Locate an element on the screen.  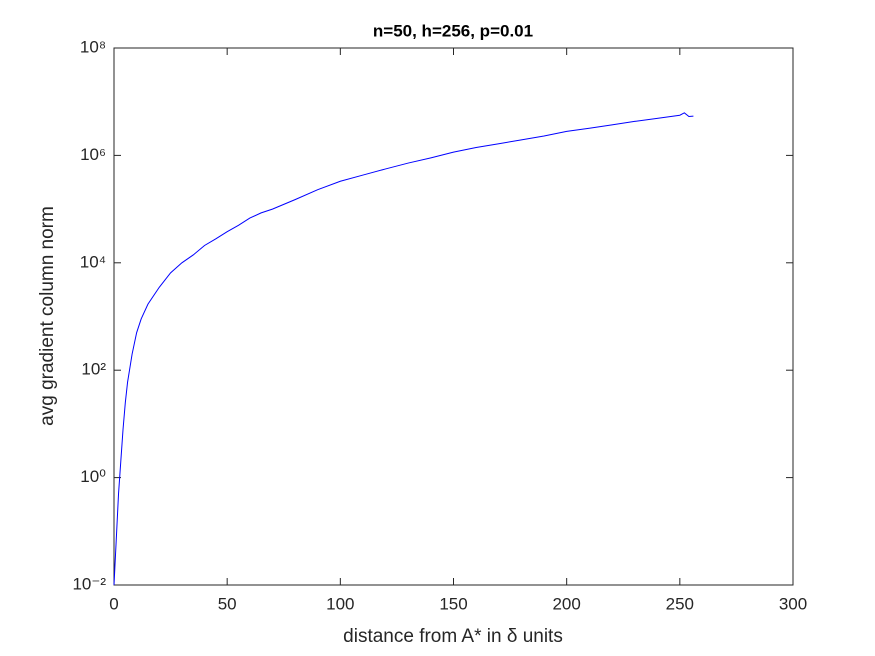
x-tick-label: 300 is located at coordinates (793, 603).